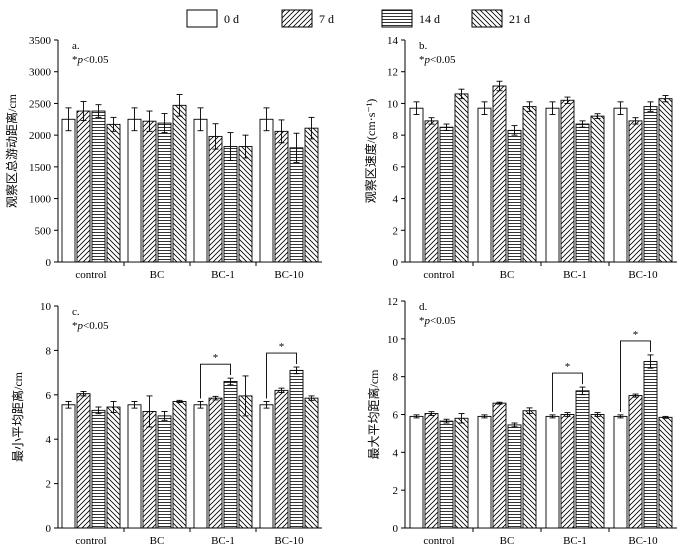  Describe the element at coordinates (429, 19) in the screenshot. I see `legend-label-2: 14 d` at that location.